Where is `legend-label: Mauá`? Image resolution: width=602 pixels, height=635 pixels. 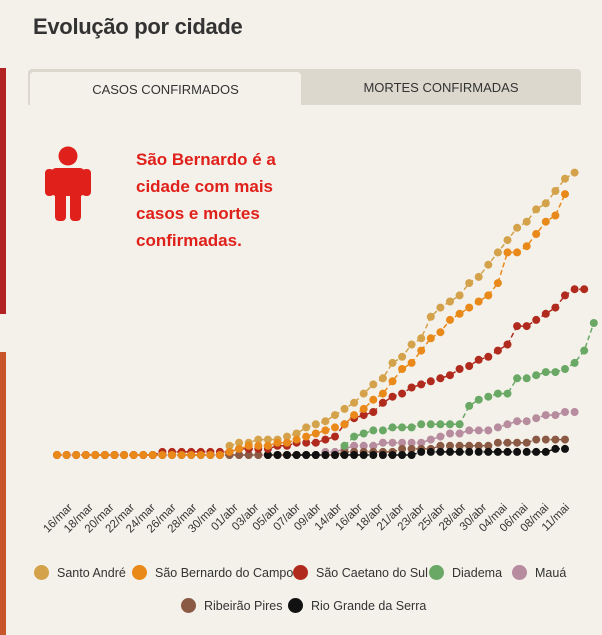 legend-label: Mauá is located at coordinates (551, 572).